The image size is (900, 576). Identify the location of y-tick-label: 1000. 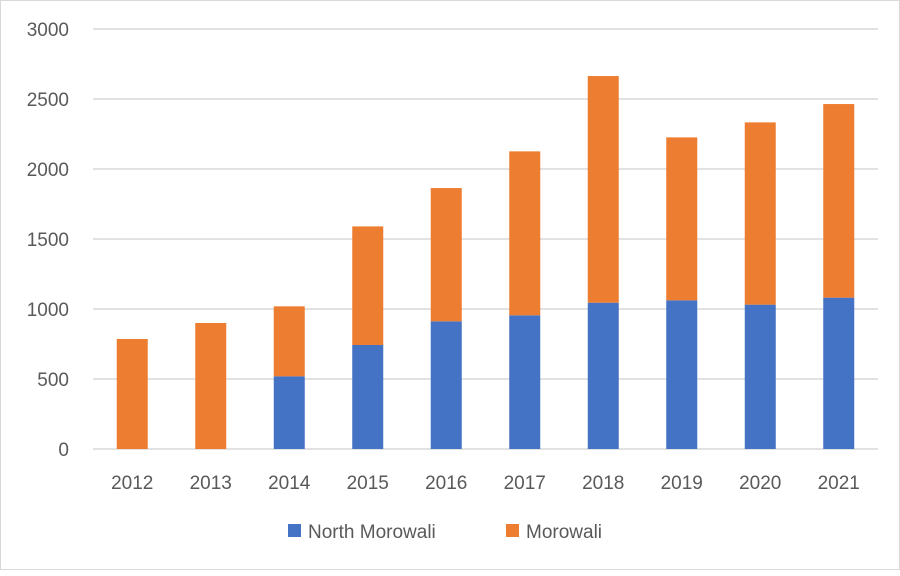
(48, 310).